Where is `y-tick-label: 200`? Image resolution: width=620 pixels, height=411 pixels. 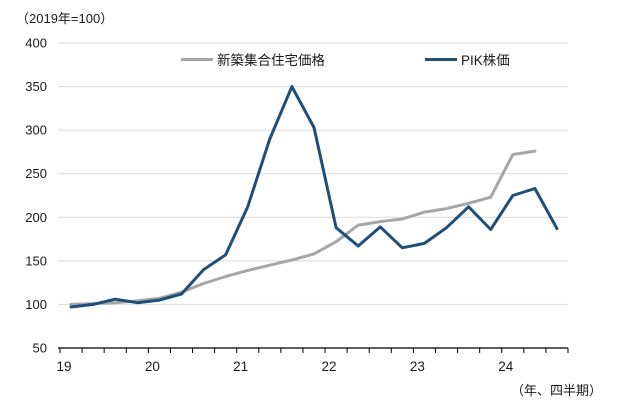
y-tick-label: 200 is located at coordinates (36, 217).